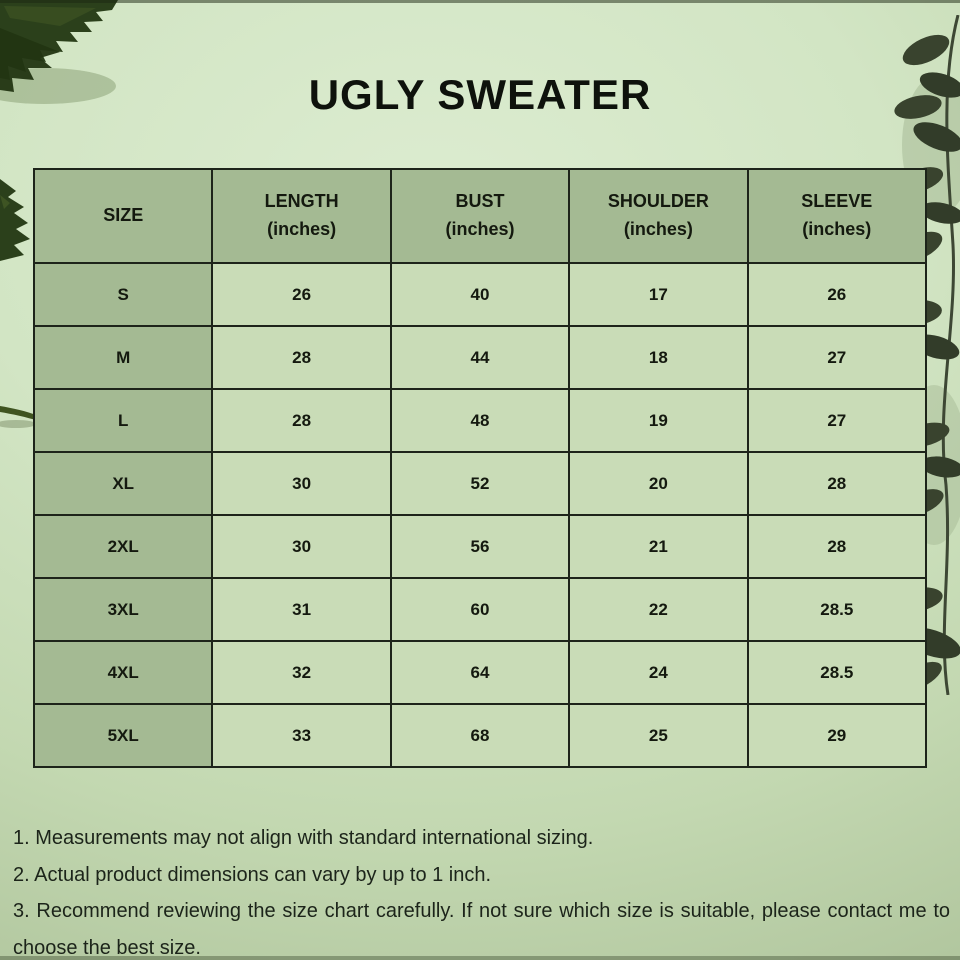 The height and width of the screenshot is (960, 960). I want to click on column-header-shoulder: SHOULDER (inches), so click(658, 216).